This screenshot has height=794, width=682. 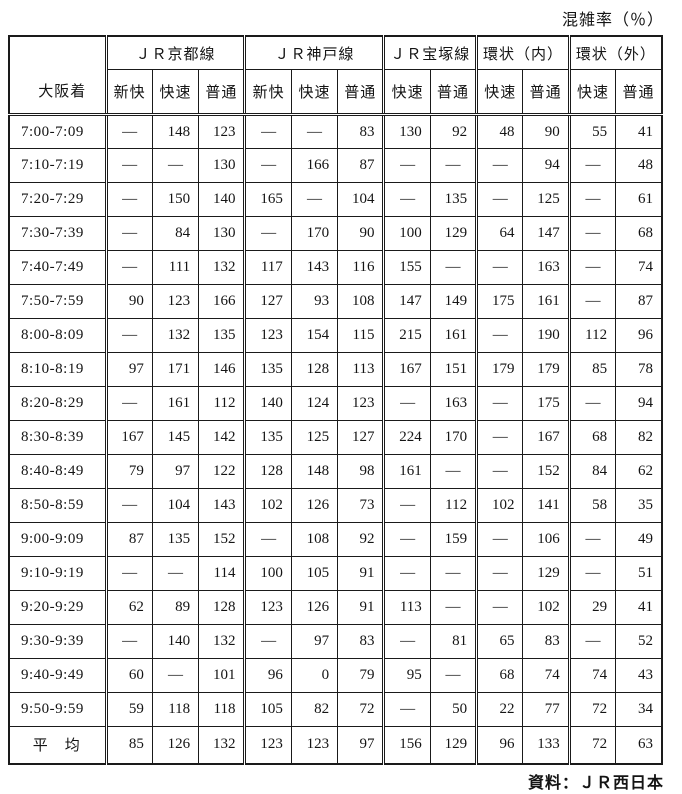 I want to click on value-cell: 49, so click(x=639, y=539).